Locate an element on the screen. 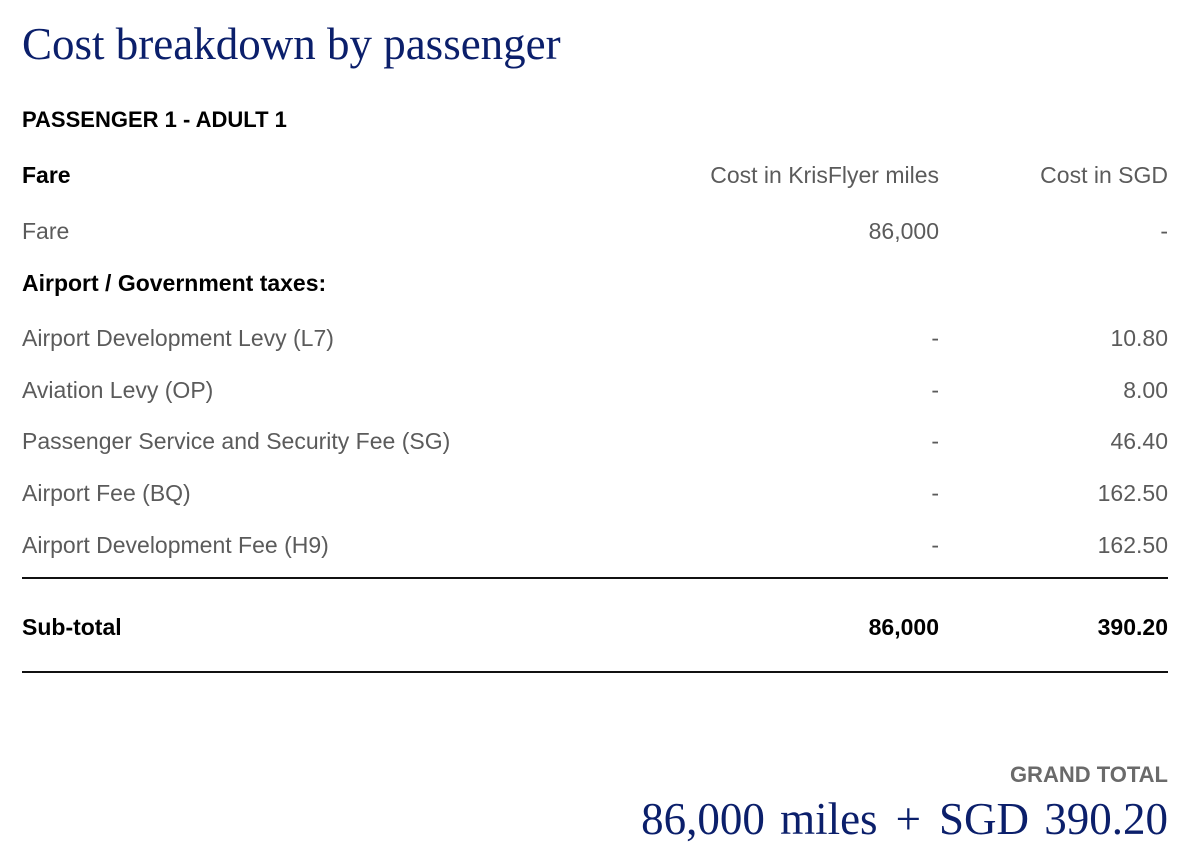 This screenshot has height=863, width=1200. grand-total-plus: + is located at coordinates (908, 819).